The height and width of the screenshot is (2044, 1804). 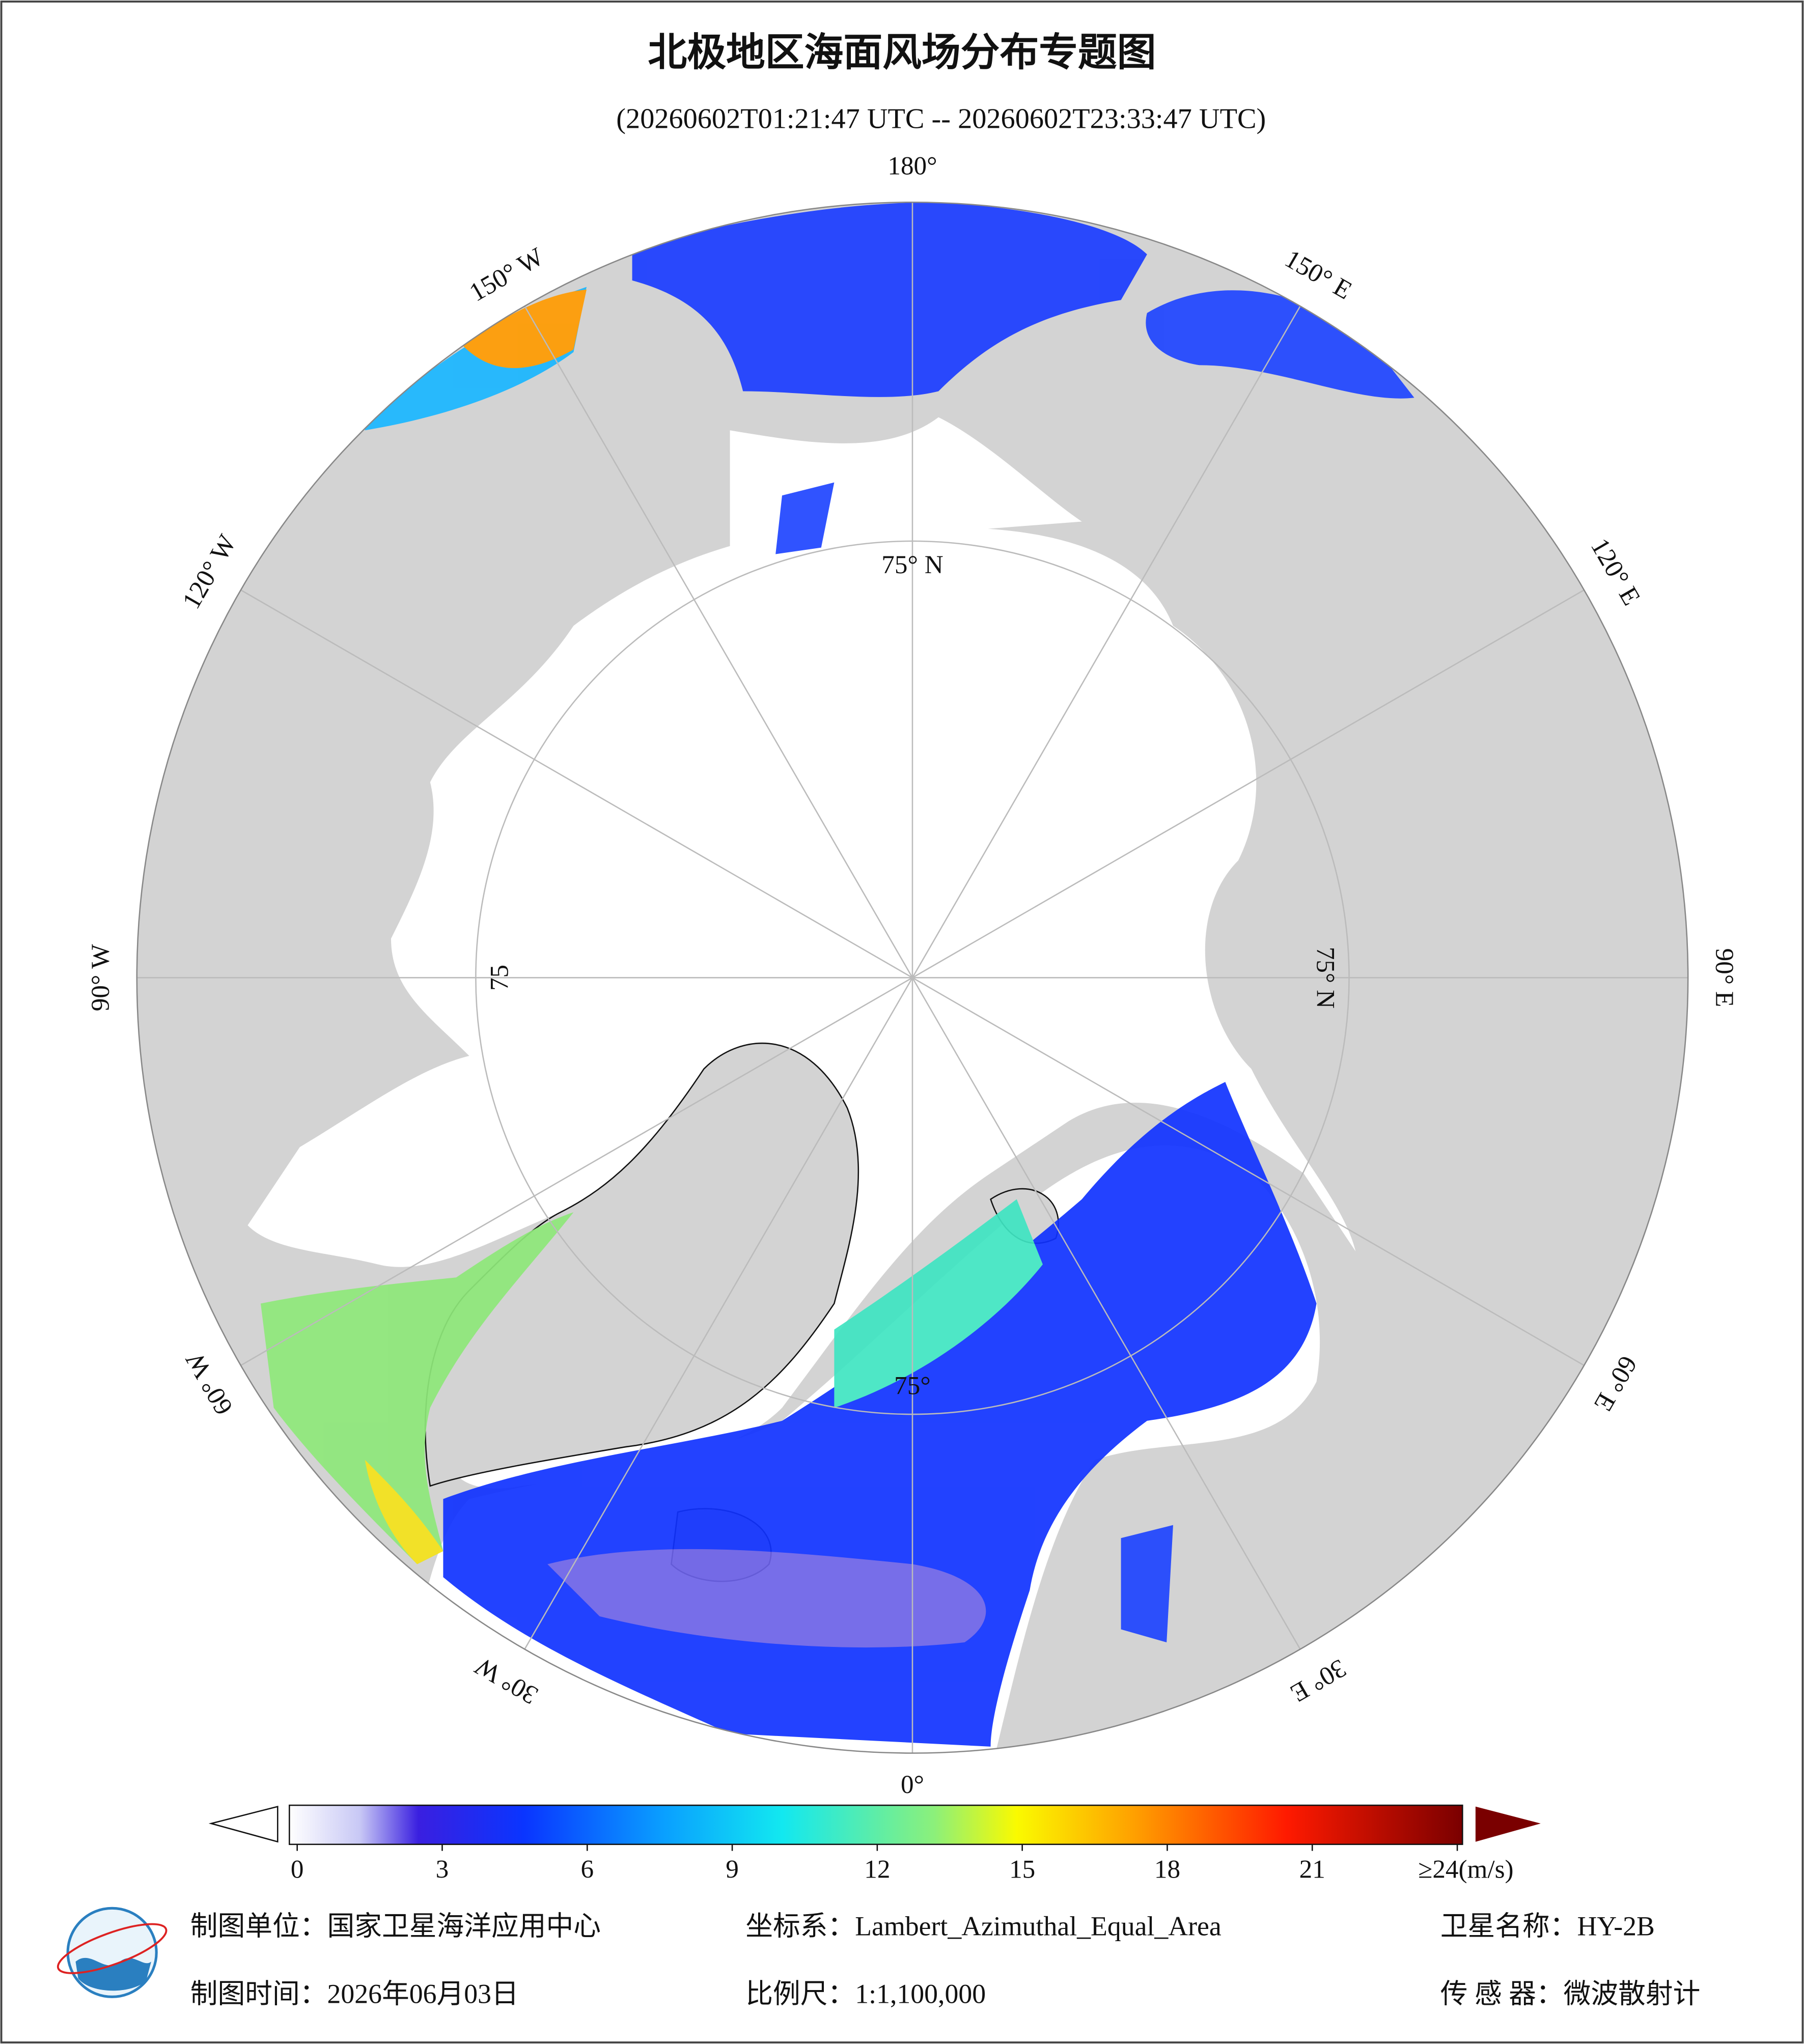 I want to click on parallel-label: 75°, so click(x=912, y=1386).